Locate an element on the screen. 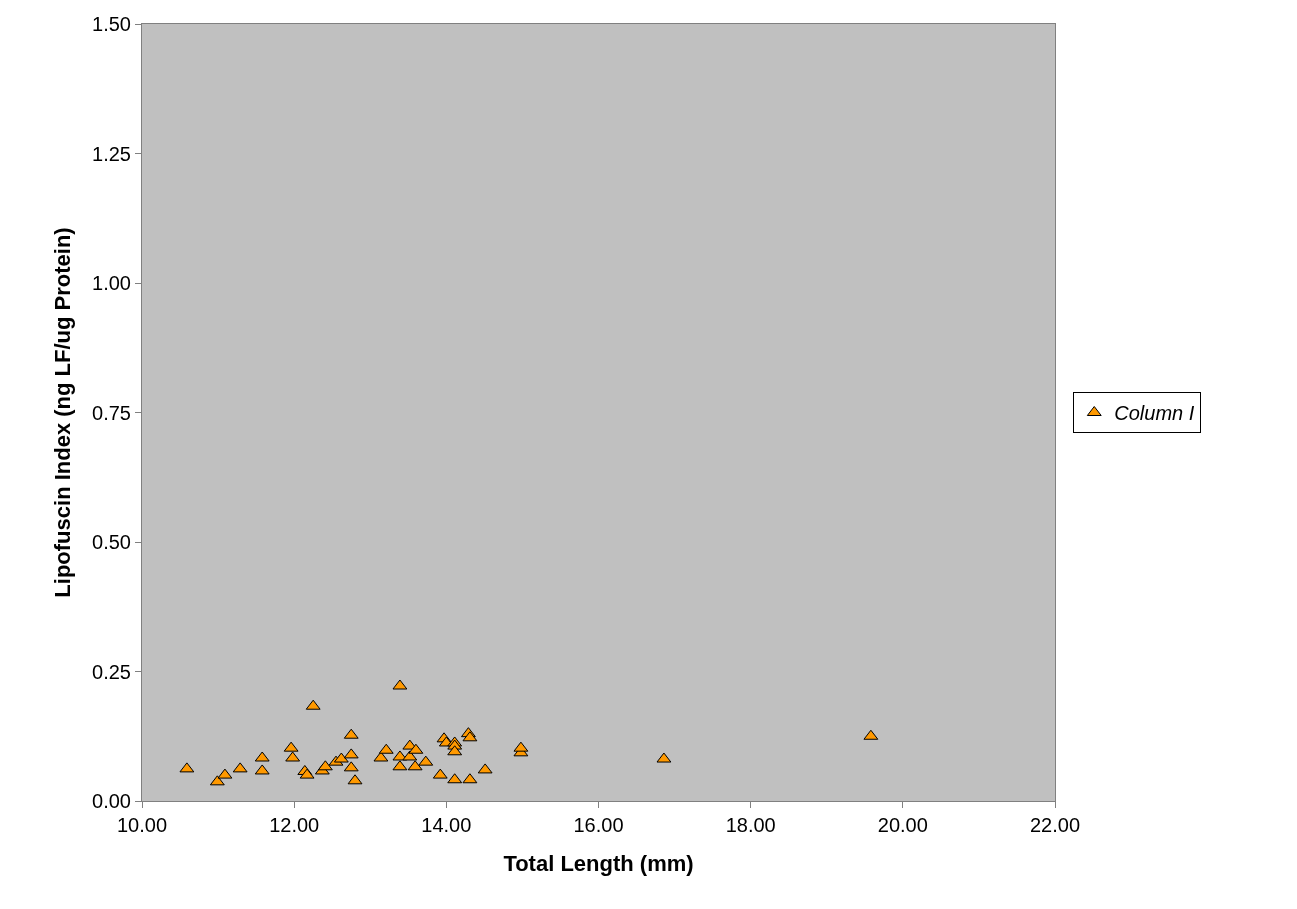  x-tick-label: 10.00 is located at coordinates (142, 825).